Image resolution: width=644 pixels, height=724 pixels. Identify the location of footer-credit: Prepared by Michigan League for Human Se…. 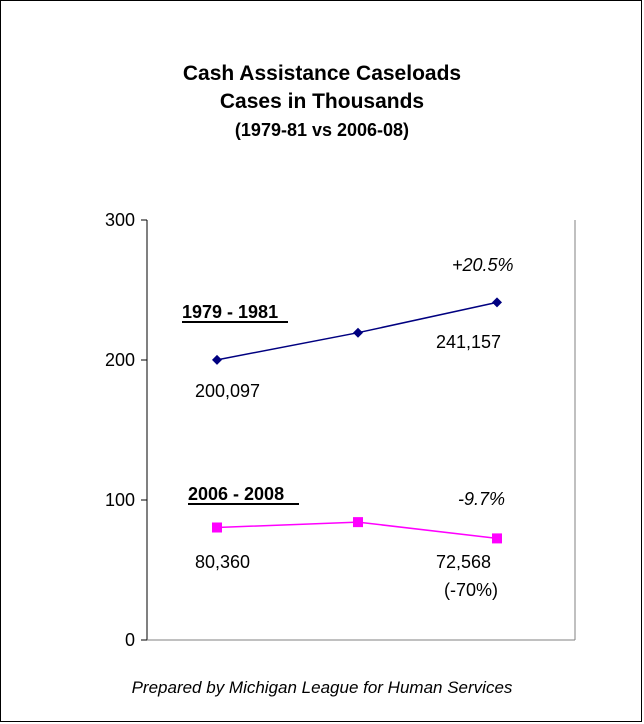
(322, 687).